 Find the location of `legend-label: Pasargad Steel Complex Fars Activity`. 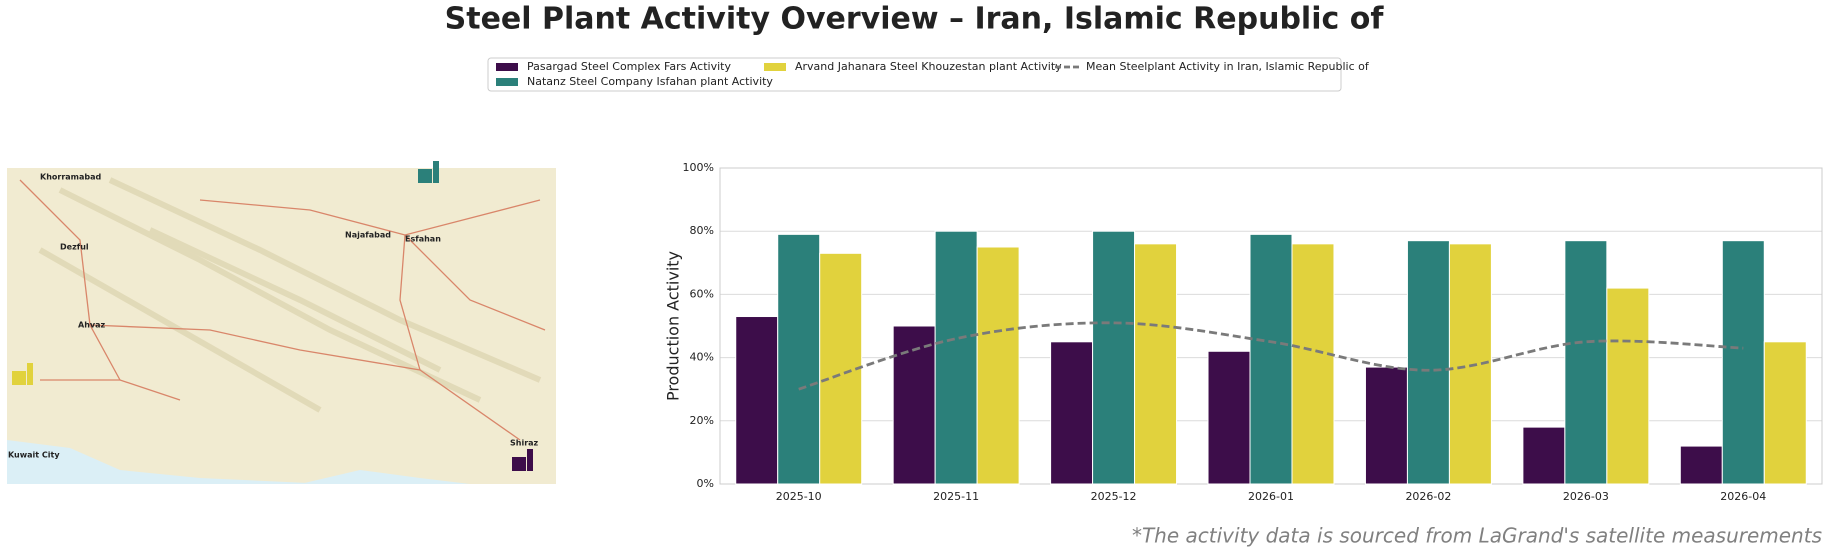

legend-label: Pasargad Steel Complex Fars Activity is located at coordinates (629, 66).